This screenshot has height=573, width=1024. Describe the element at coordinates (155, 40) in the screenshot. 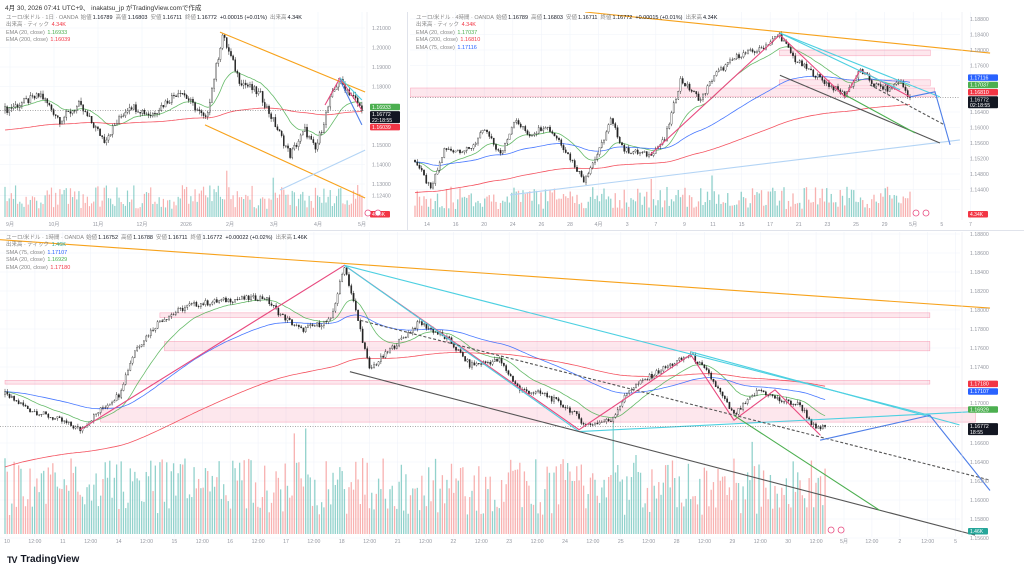

I see `indicator-legend-row: EMA (200, close) 1.16039` at that location.